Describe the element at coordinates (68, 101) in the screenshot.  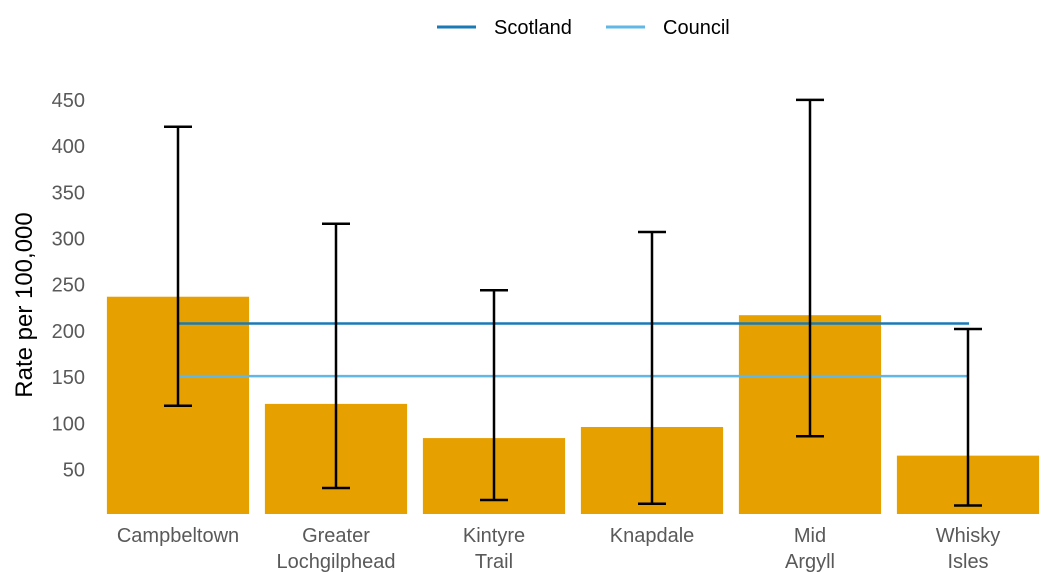
I see `y-tick-label: 450` at that location.